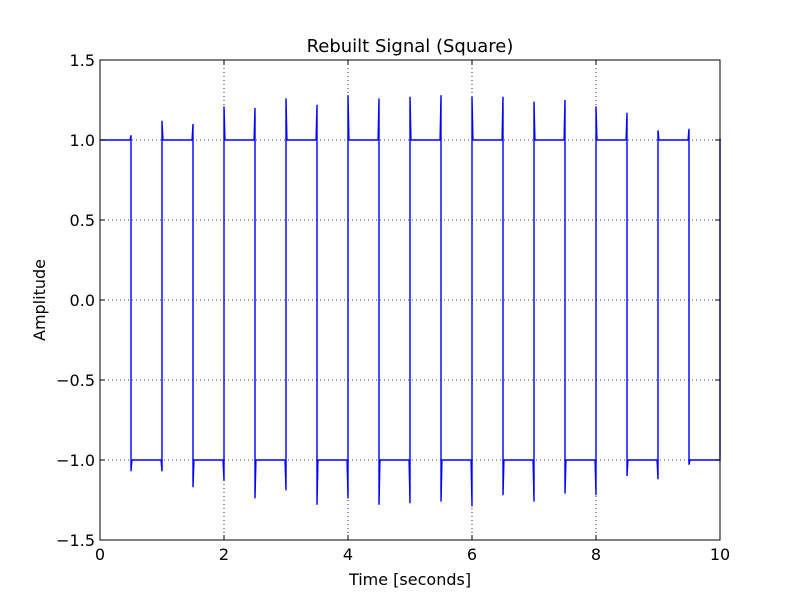  I want to click on y-tick-label: −1.5, so click(75, 540).